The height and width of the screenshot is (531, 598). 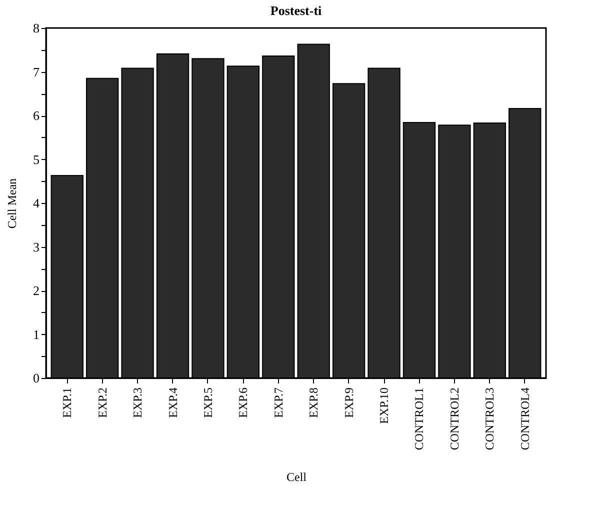 I want to click on x-tick-label: CONTROL2, so click(x=454, y=419).